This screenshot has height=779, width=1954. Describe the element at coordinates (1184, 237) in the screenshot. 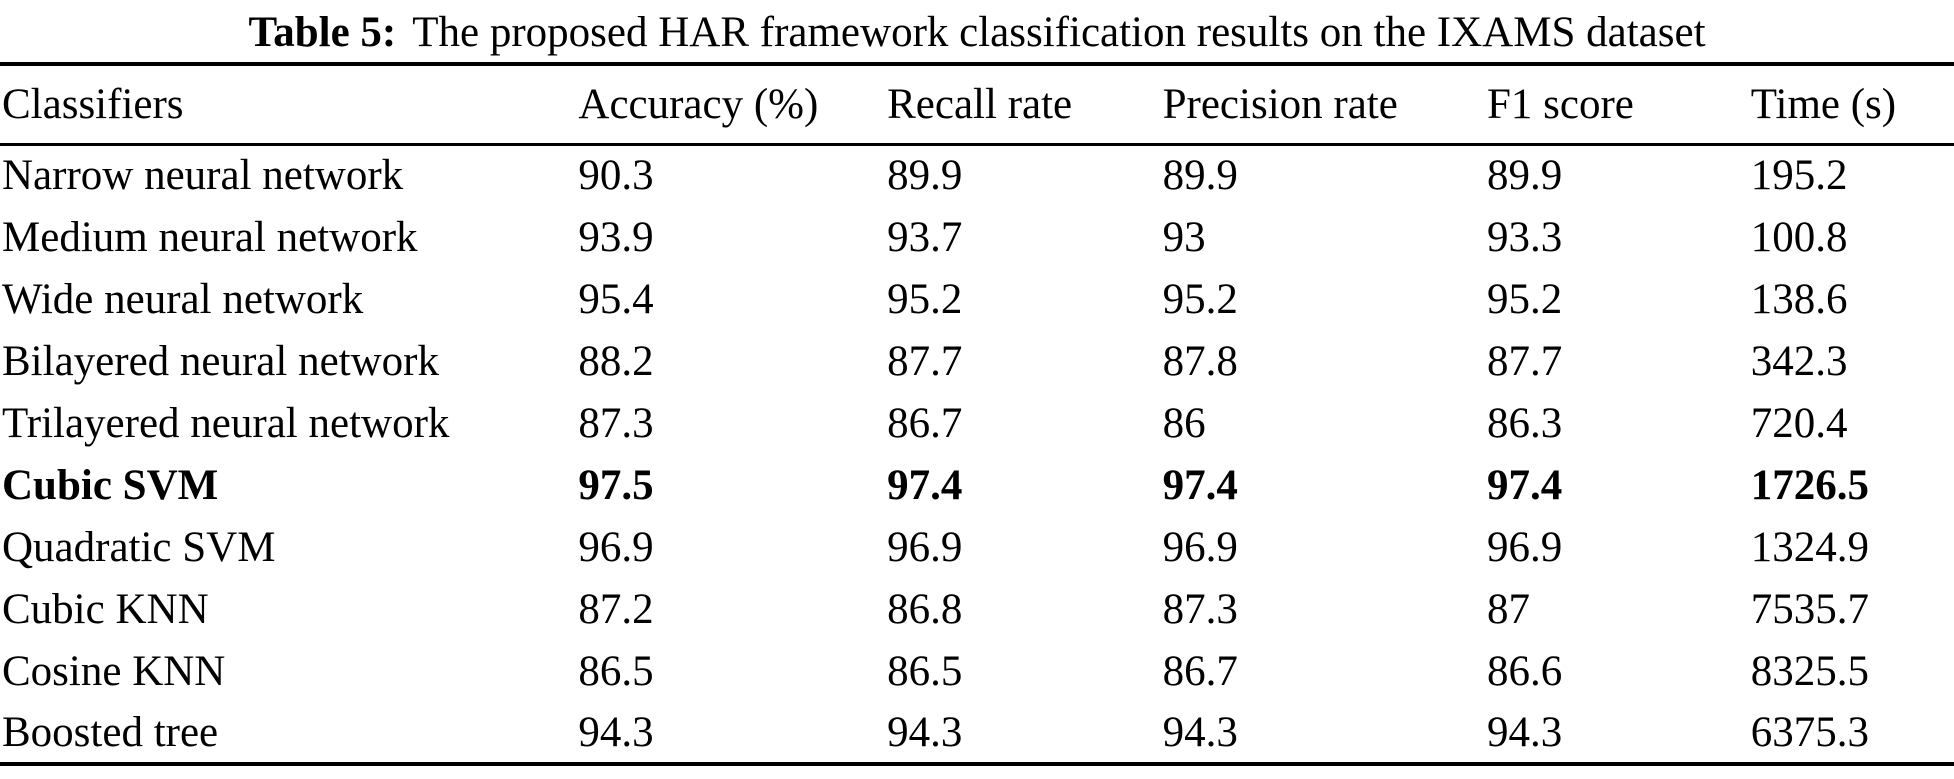

I see `cell-precision: 93` at that location.